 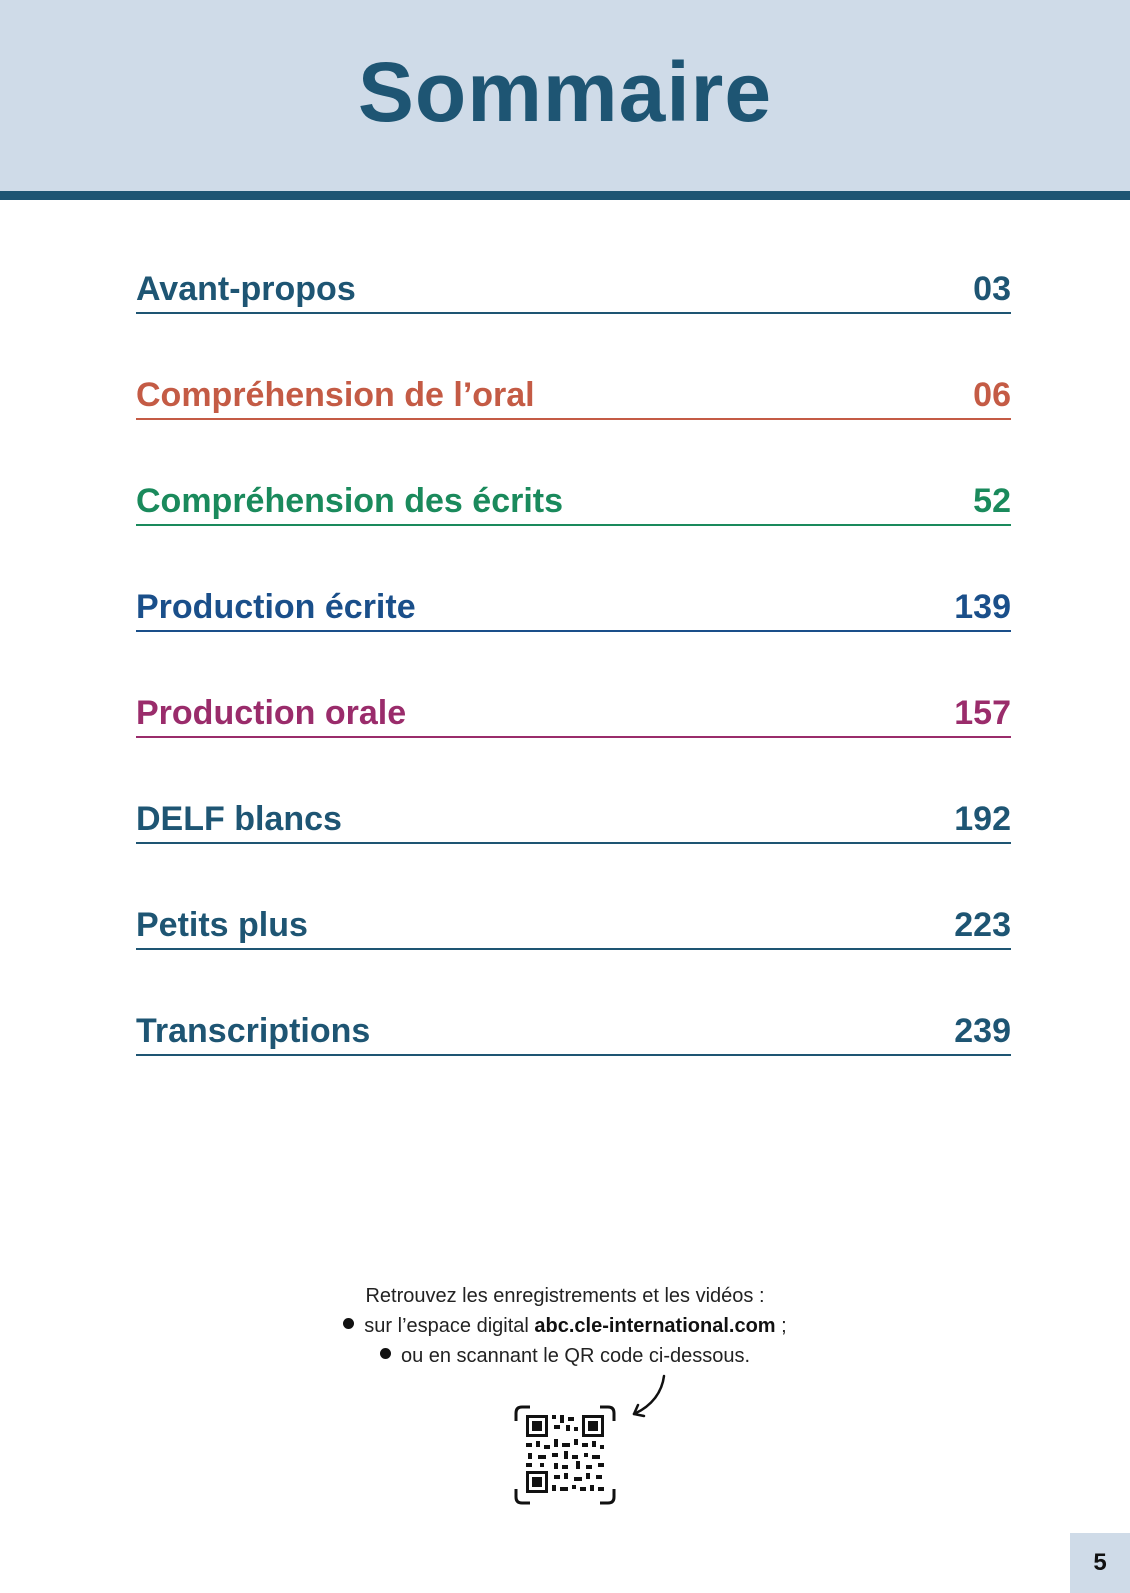 I want to click on toc-label: Petits plus, so click(x=222, y=925).